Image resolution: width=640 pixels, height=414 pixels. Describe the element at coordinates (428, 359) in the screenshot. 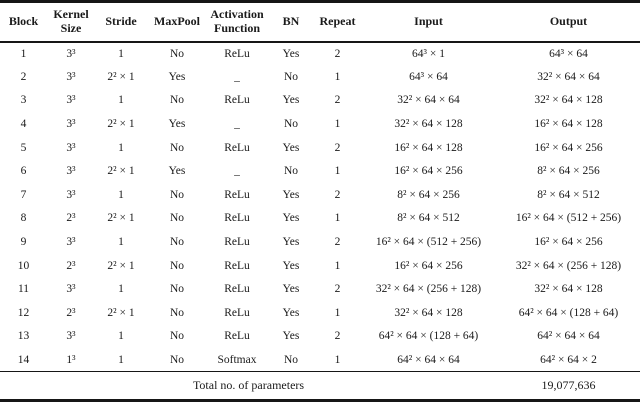

I see `cell-input: 64² × 64 × 64` at that location.